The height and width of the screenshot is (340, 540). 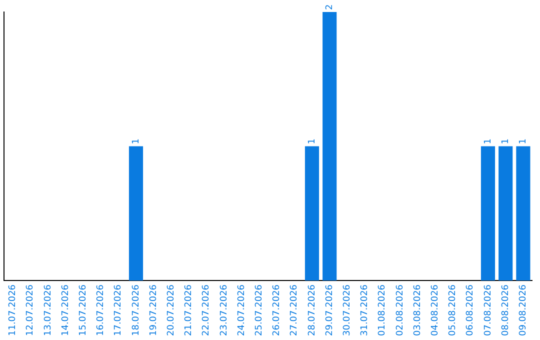 What do you see at coordinates (153, 310) in the screenshot?
I see `x-tick-label: 19.07.2026` at bounding box center [153, 310].